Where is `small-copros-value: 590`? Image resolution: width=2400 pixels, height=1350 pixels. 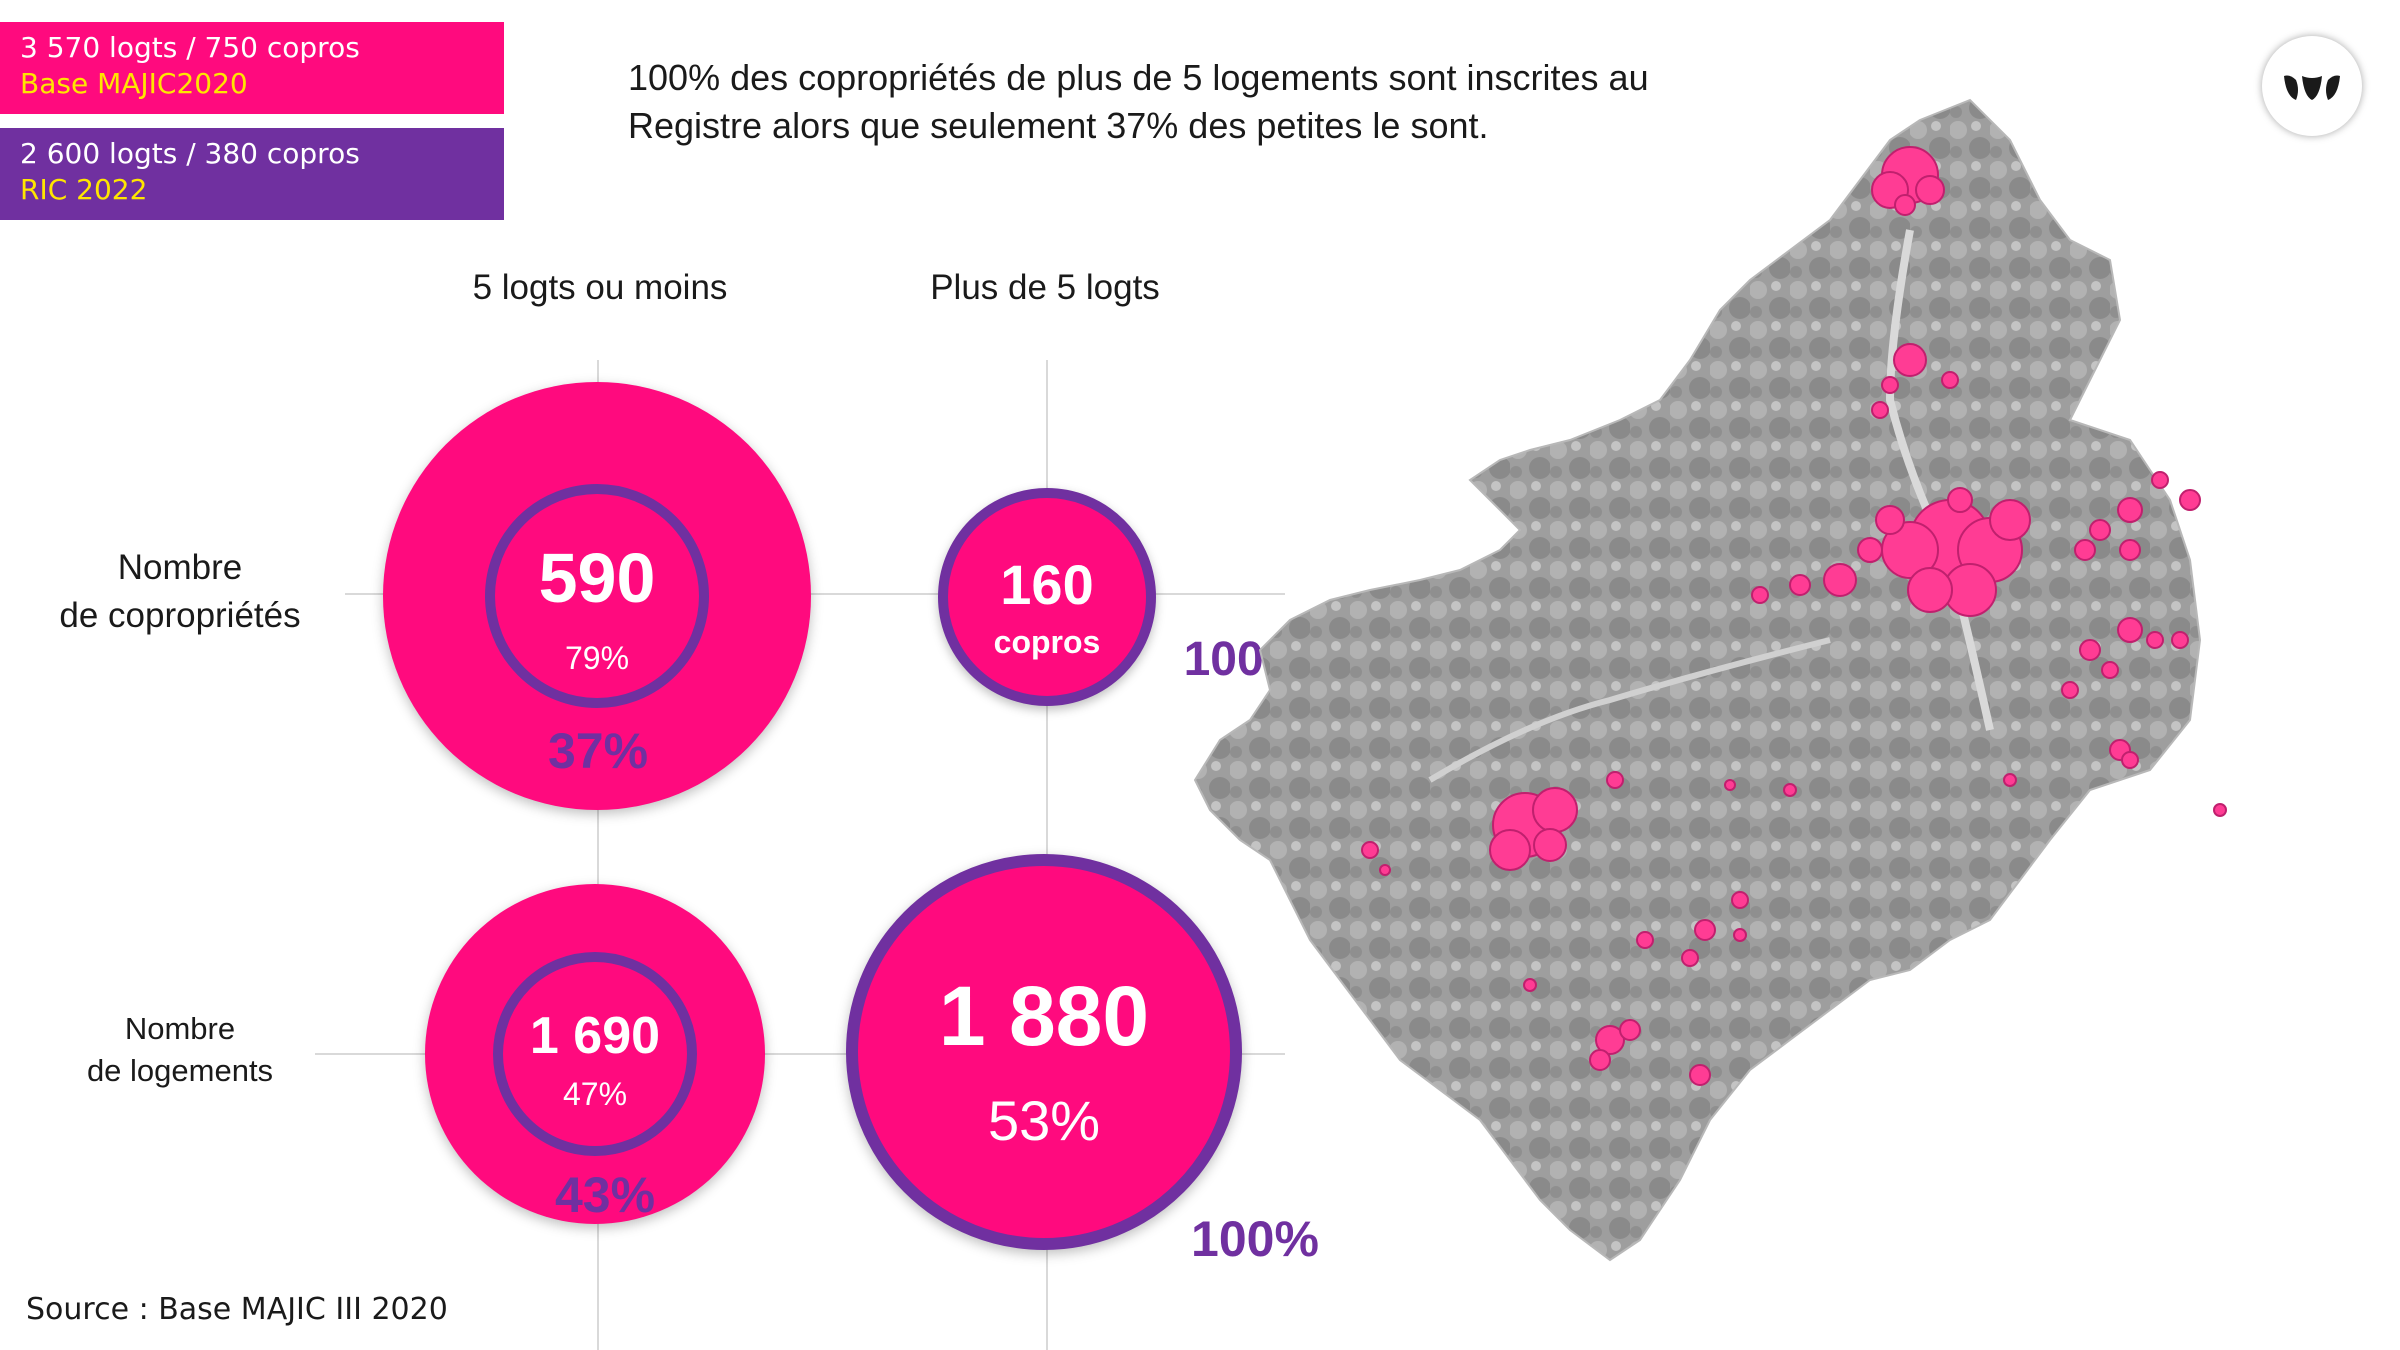 small-copros-value: 590 is located at coordinates (597, 578).